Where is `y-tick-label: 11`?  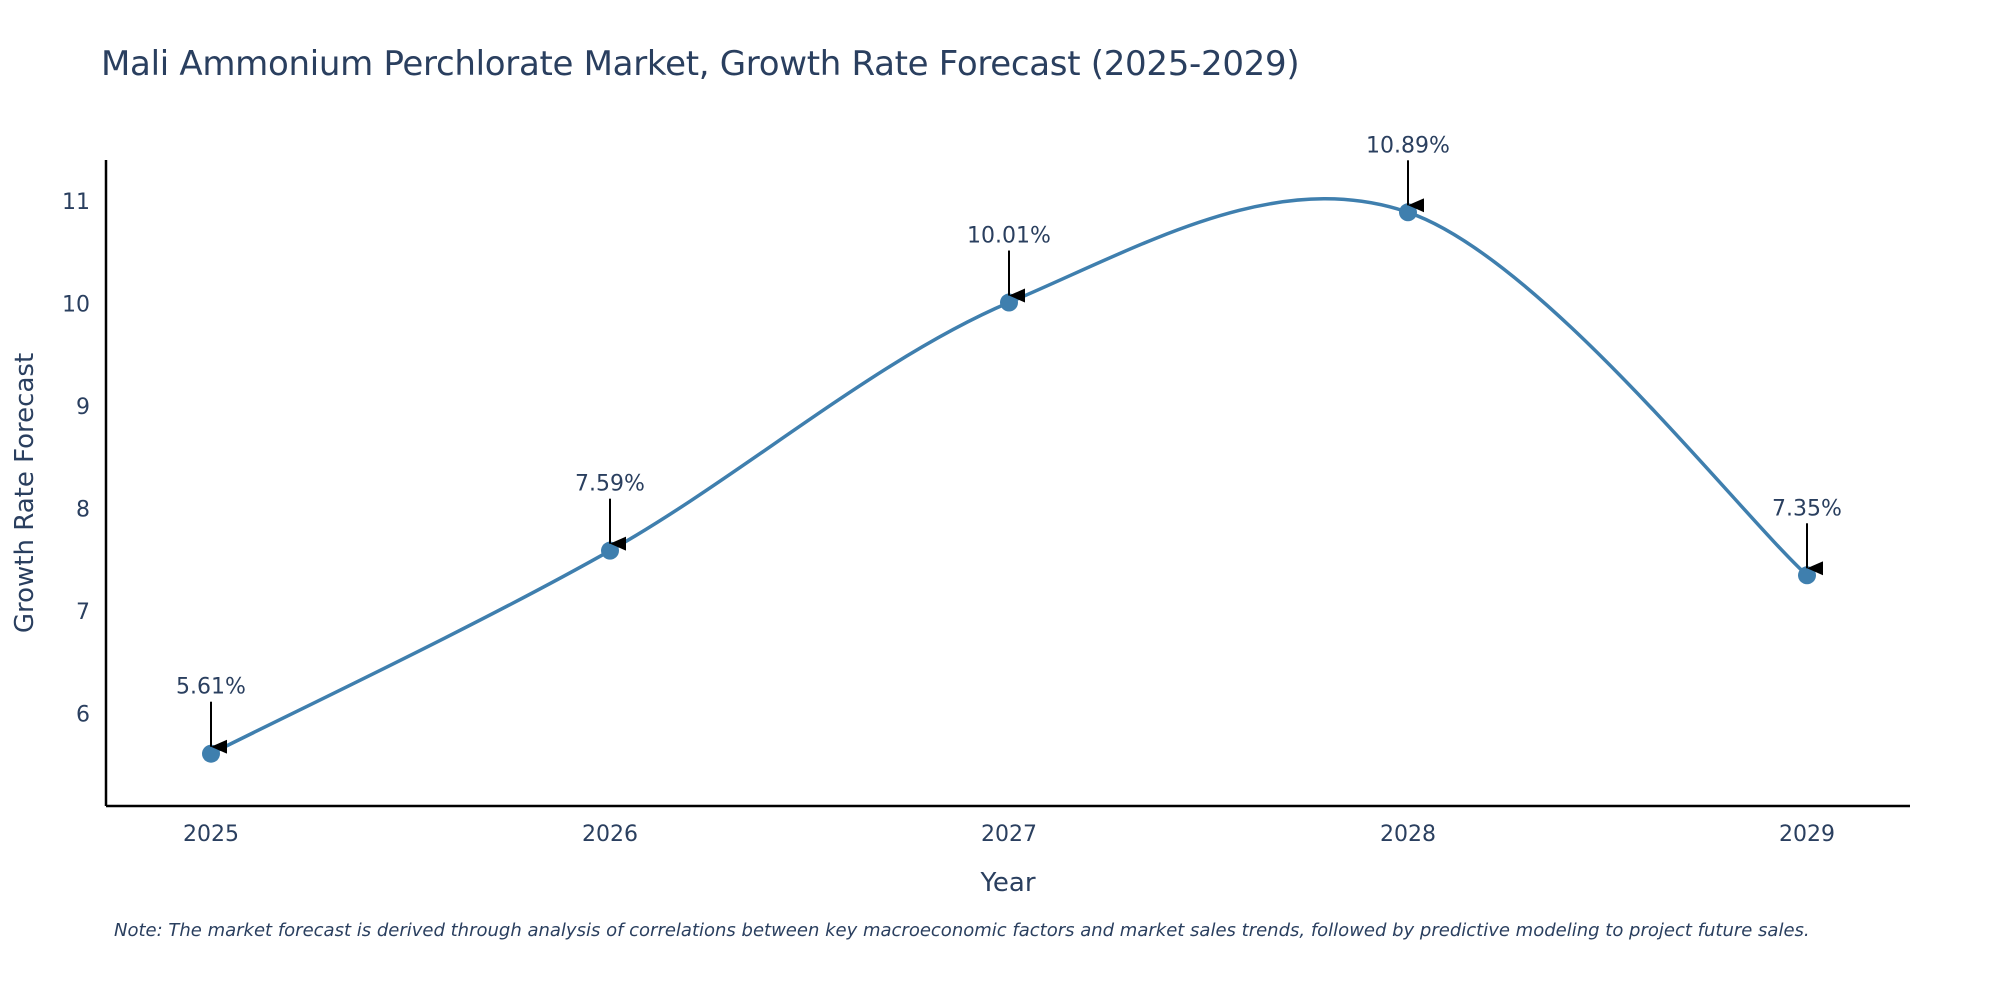
y-tick-label: 11 is located at coordinates (76, 202).